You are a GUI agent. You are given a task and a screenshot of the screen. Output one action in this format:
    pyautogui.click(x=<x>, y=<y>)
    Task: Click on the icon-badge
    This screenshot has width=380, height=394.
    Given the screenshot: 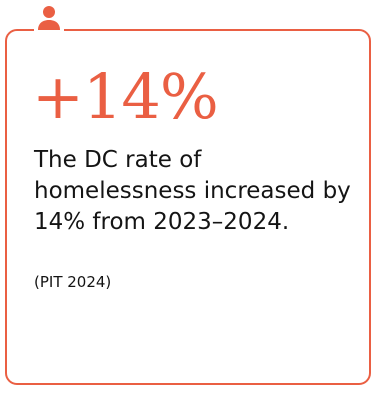 What is the action you would take?
    pyautogui.click(x=49, y=24)
    